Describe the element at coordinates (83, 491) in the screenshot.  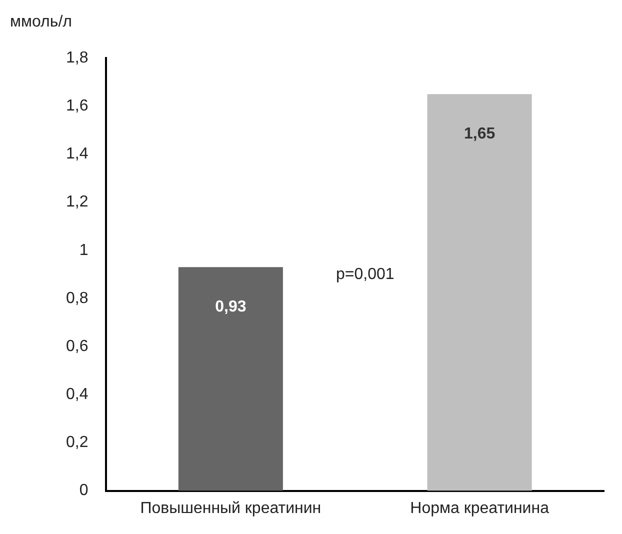
I see `y-tick-label: 0` at that location.